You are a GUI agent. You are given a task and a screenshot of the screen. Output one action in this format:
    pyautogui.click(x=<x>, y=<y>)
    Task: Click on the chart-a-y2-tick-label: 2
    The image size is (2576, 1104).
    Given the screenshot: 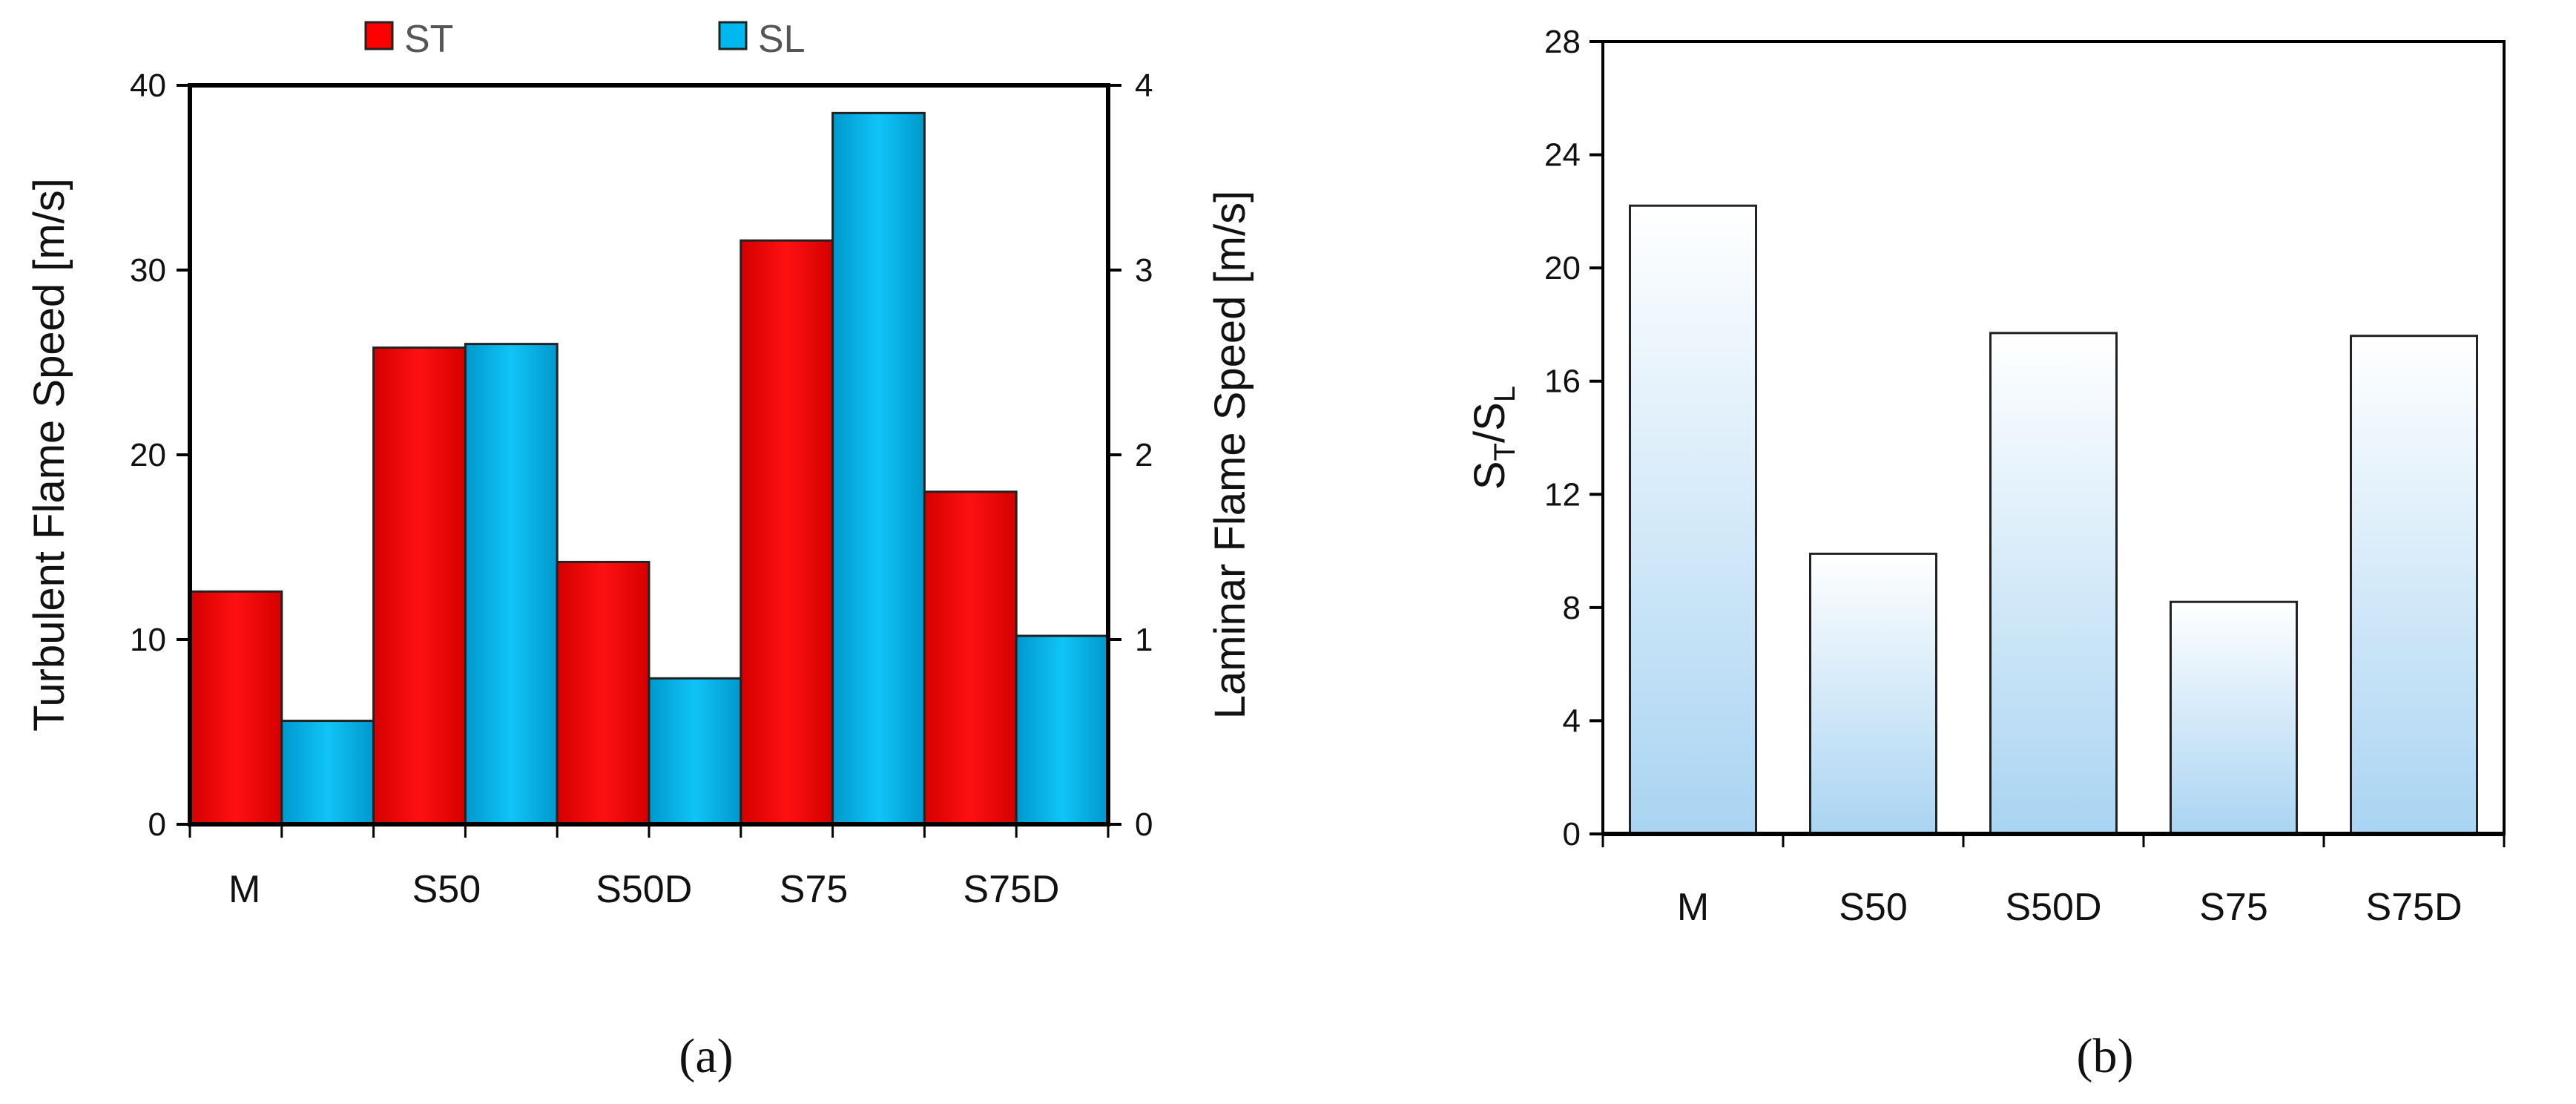 What is the action you would take?
    pyautogui.click(x=1144, y=455)
    